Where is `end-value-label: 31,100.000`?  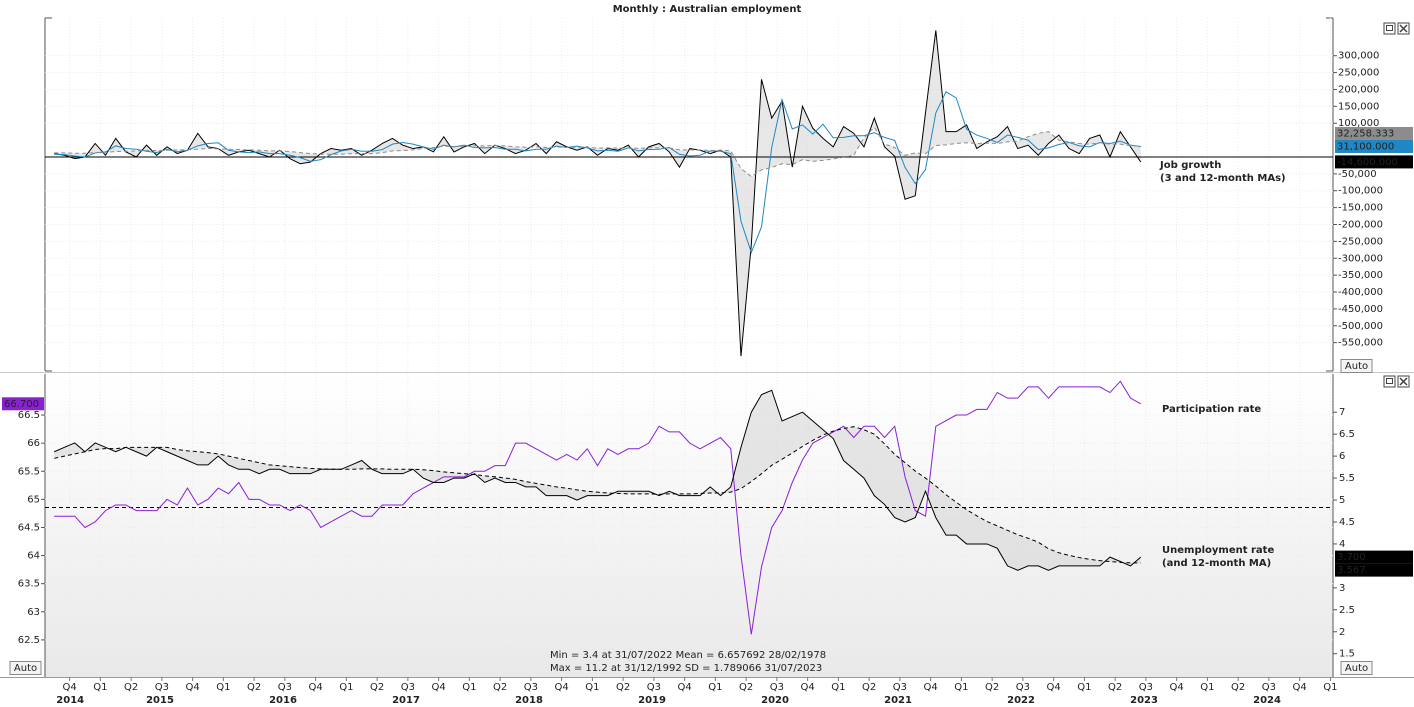
end-value-label: 31,100.000 is located at coordinates (1365, 146).